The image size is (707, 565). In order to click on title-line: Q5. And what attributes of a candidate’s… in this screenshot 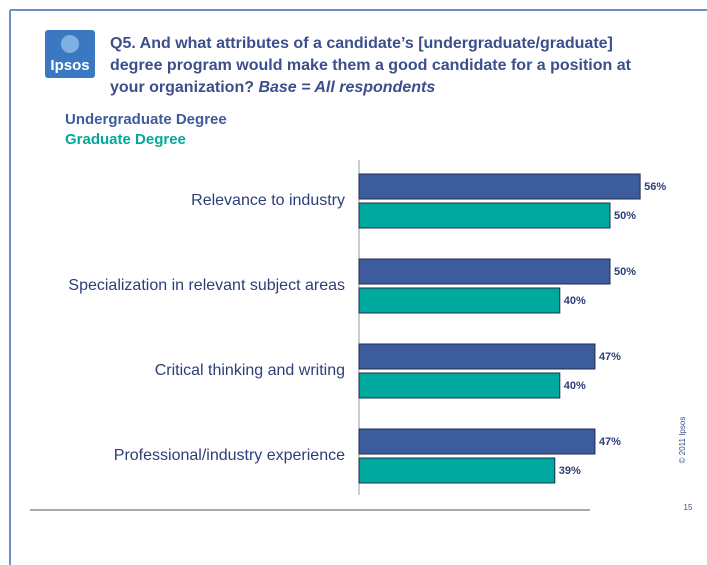, I will do `click(361, 43)`.